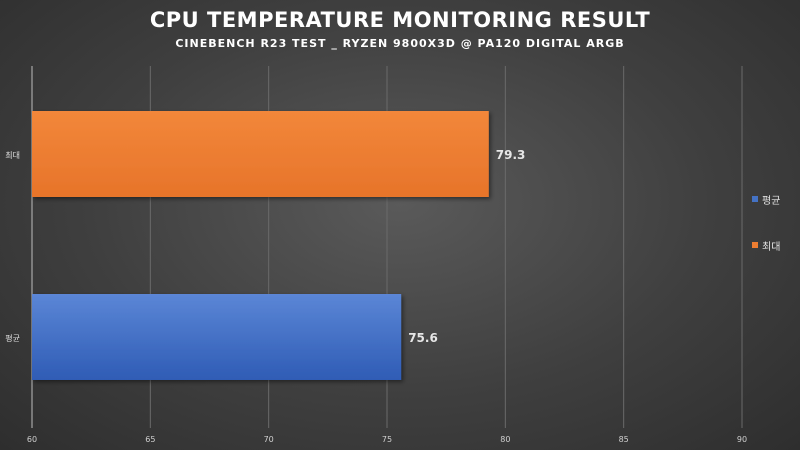 The height and width of the screenshot is (450, 800). I want to click on x-tick-label-80: 80, so click(505, 439).